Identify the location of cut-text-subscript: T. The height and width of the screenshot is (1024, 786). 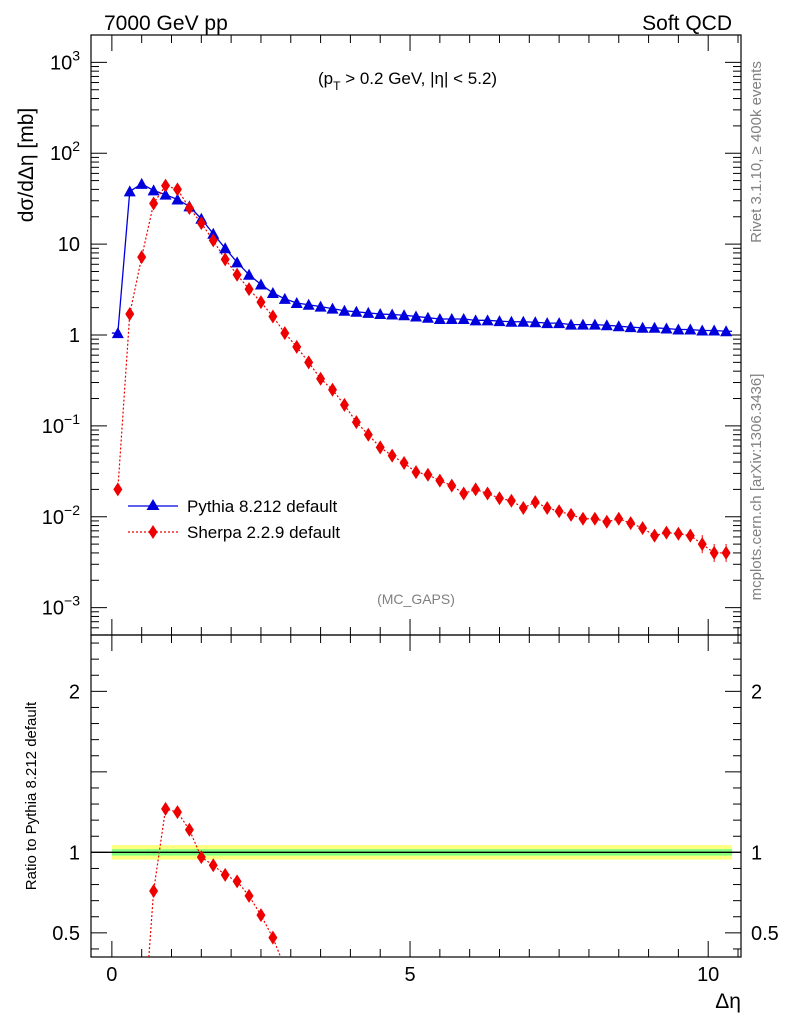
(337, 86).